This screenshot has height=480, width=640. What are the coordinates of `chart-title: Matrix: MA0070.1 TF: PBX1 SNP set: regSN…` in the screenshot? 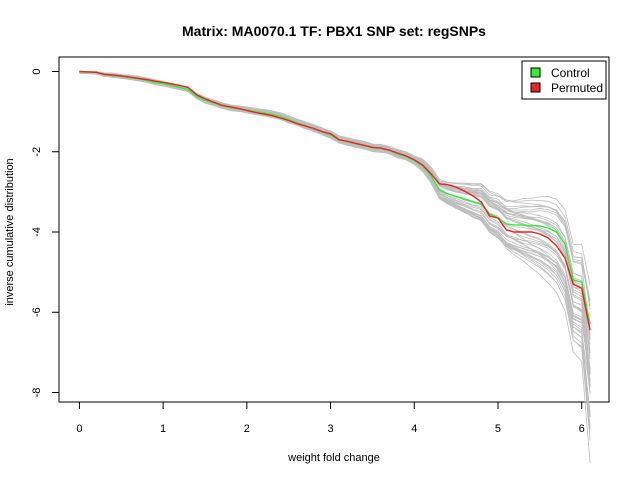 It's located at (334, 31).